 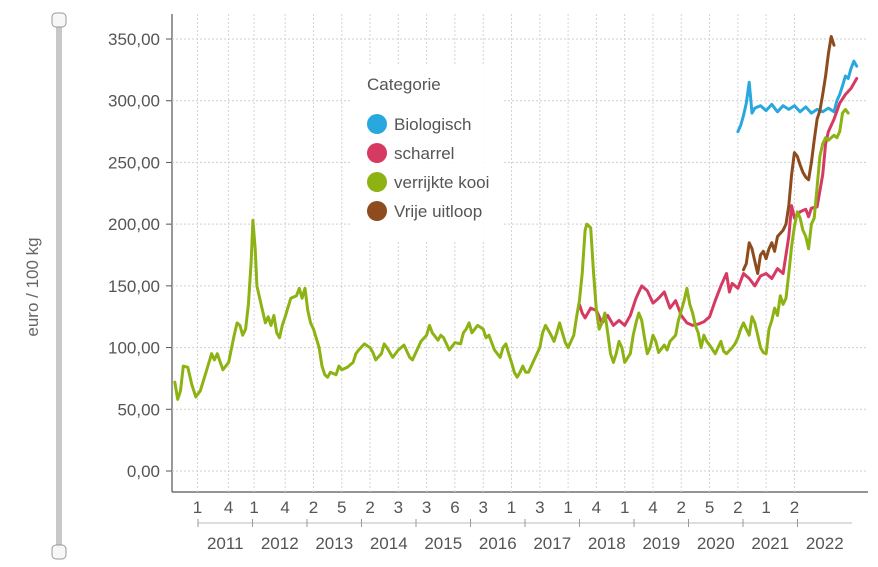 I want to click on y-range-slider, so click(x=59, y=286).